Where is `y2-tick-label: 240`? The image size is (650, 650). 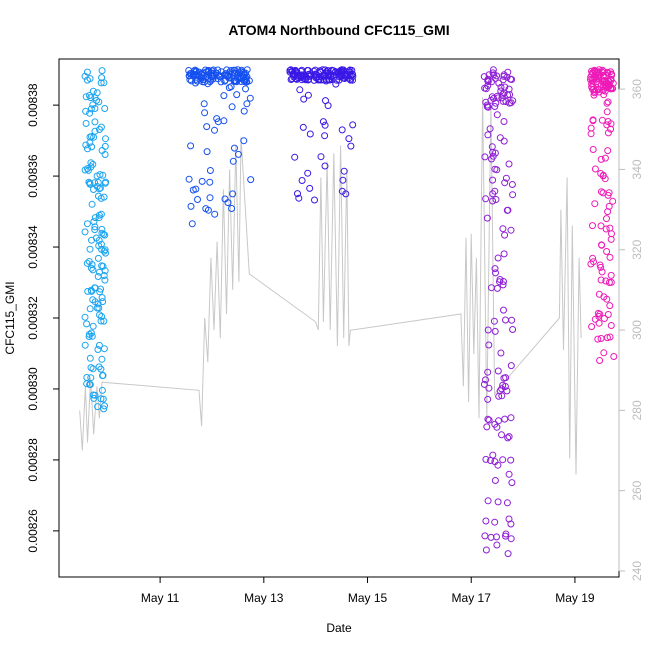
y2-tick-label: 240 is located at coordinates (637, 571).